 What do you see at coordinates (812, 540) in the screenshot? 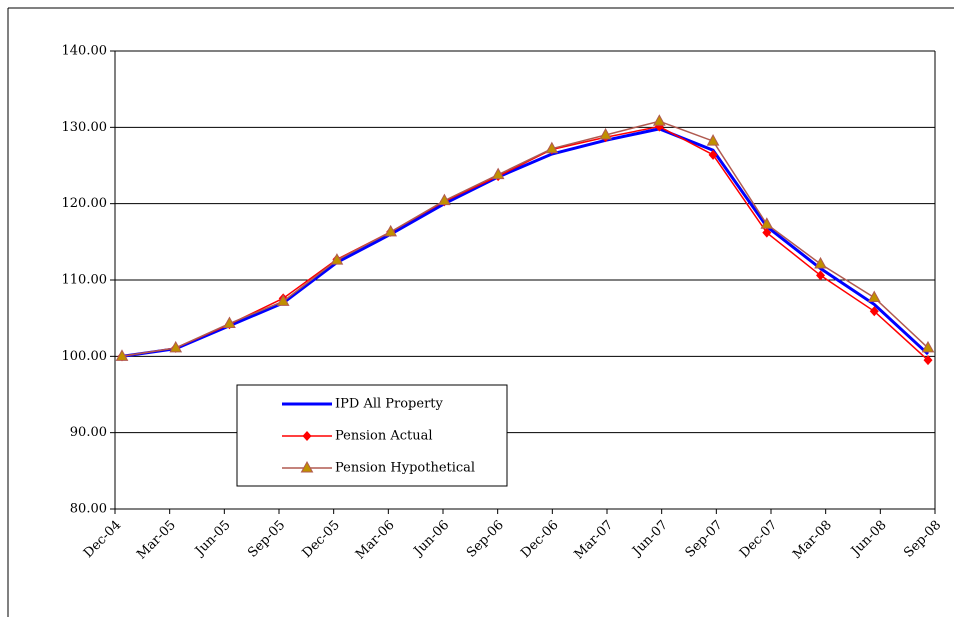
I see `x-tick-label: Mar-08` at bounding box center [812, 540].